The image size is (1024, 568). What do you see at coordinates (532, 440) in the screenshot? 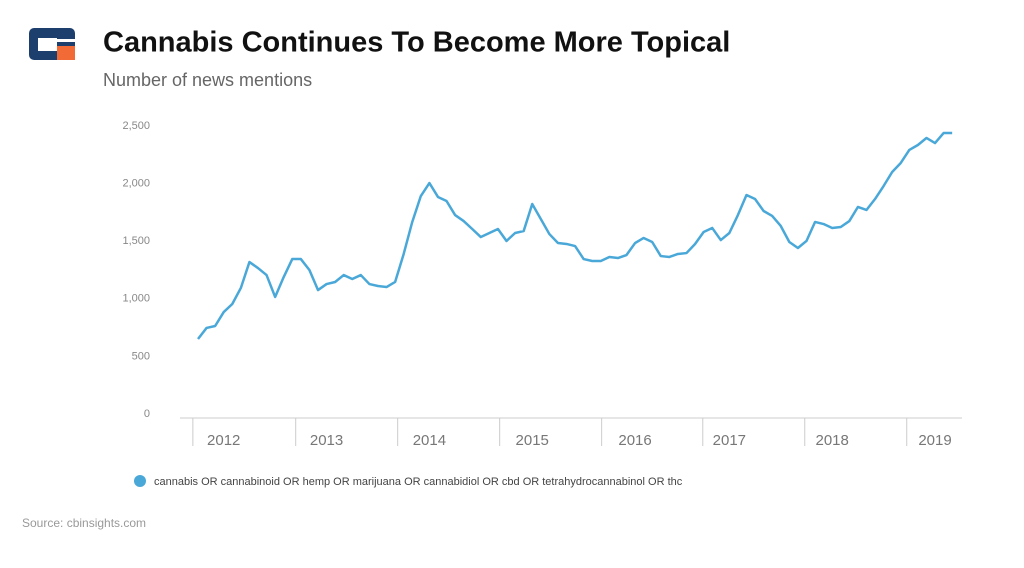
I see `x-tick-label: 2015` at bounding box center [532, 440].